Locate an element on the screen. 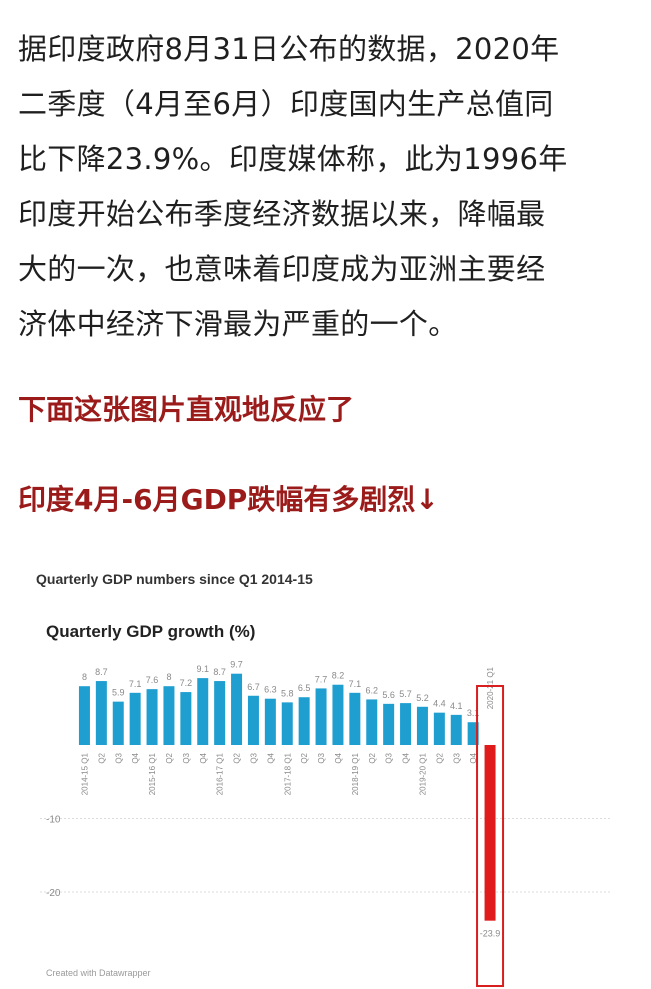  highlight-text-intro: 下面这张图片直观地反应了 is located at coordinates (186, 409).